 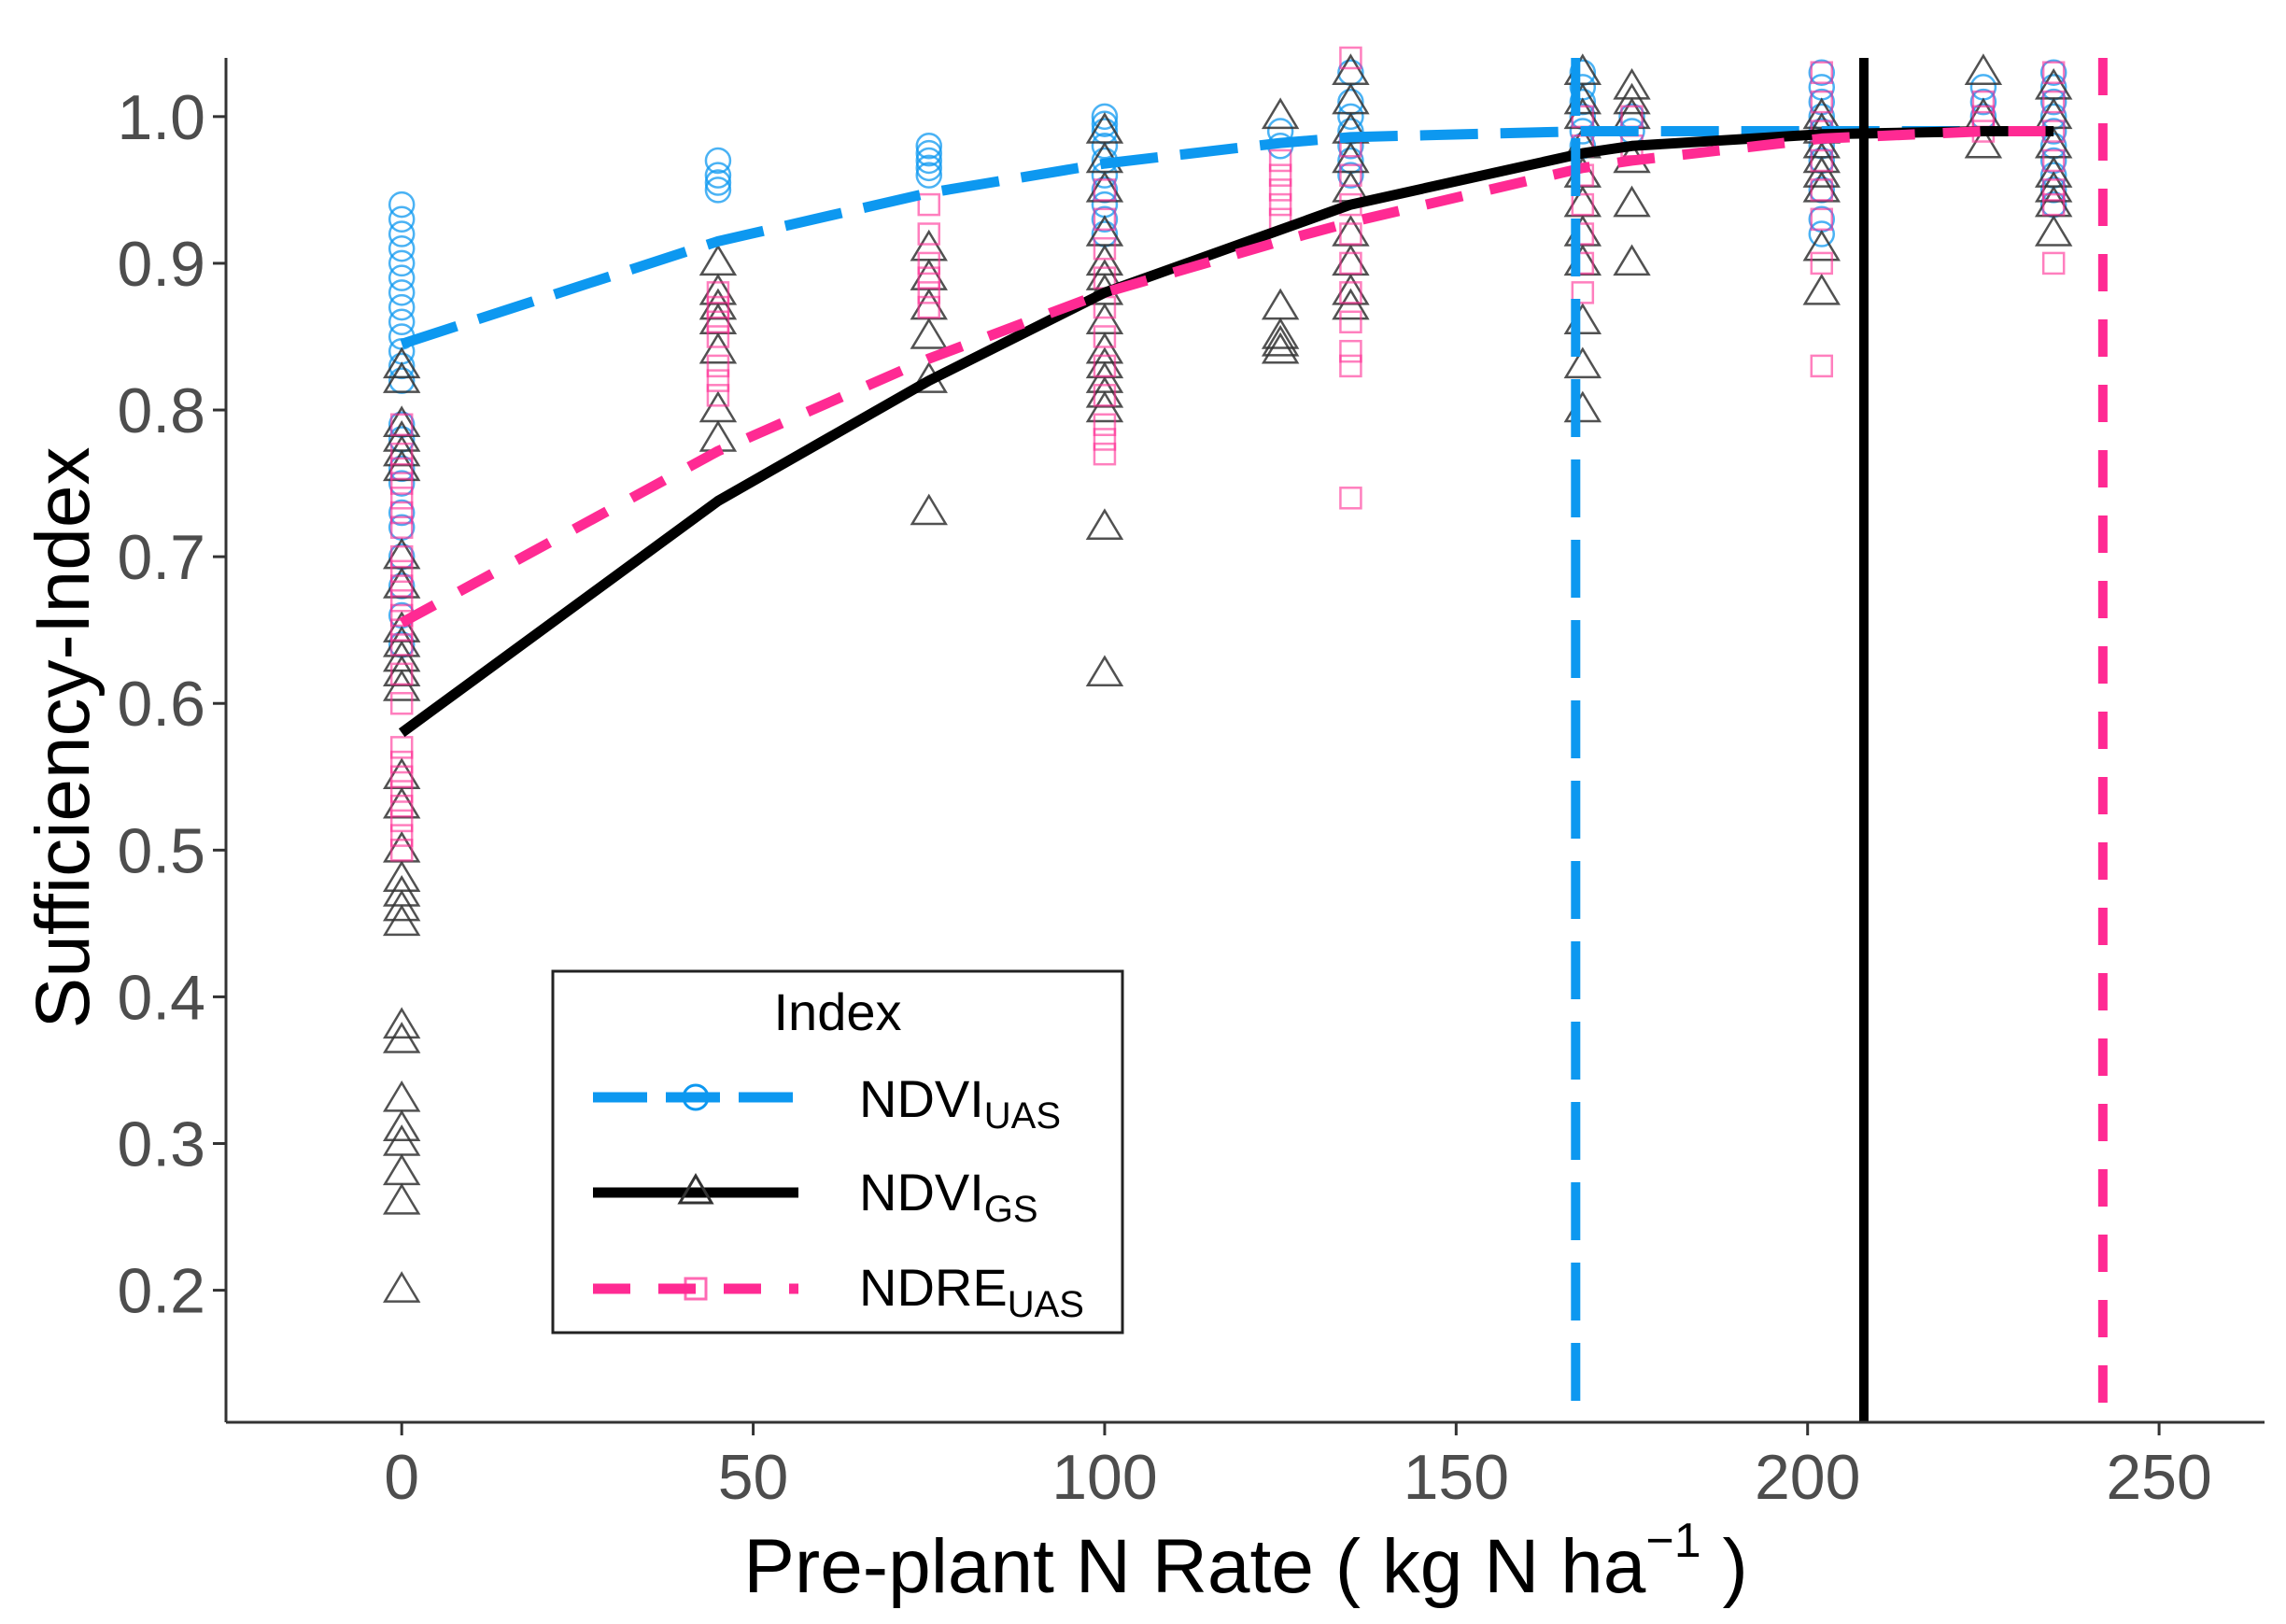 I want to click on legend-label-ndre-uas-name: NDRE, so click(x=934, y=1287).